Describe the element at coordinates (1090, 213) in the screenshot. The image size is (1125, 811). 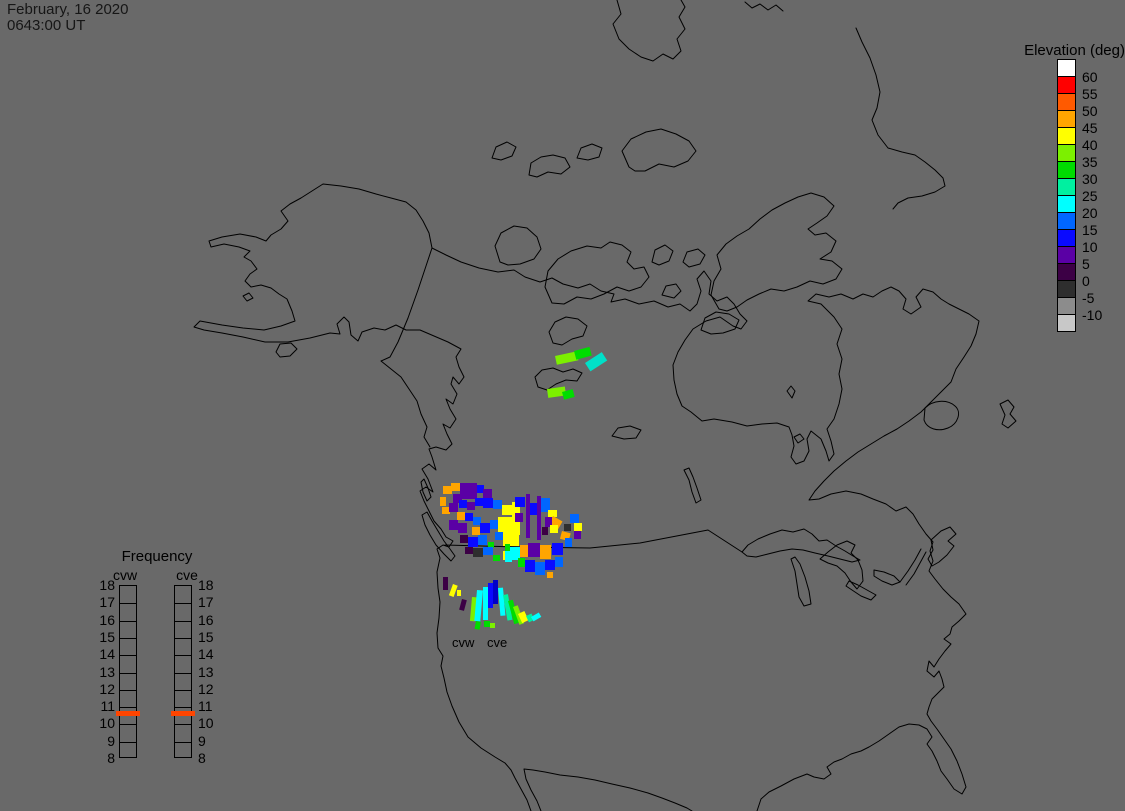
I see `elevation-tick-label: 20` at that location.